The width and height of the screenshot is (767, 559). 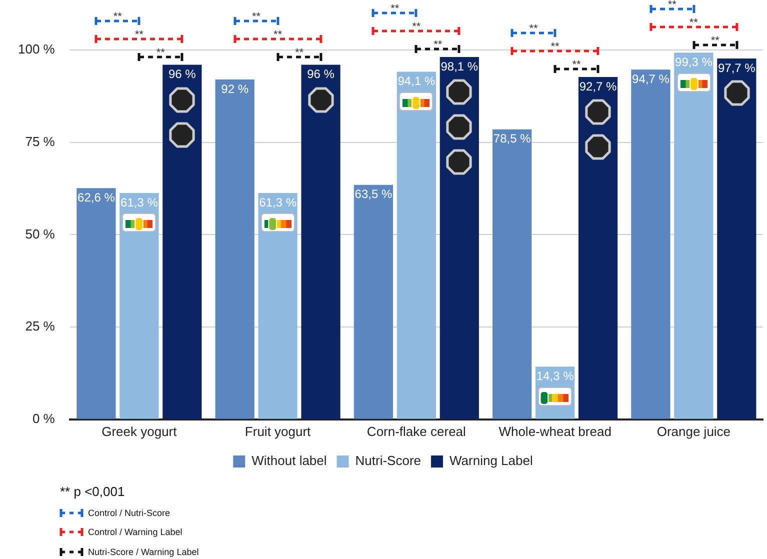 I want to click on data-label: 98,1 %, so click(x=459, y=66).